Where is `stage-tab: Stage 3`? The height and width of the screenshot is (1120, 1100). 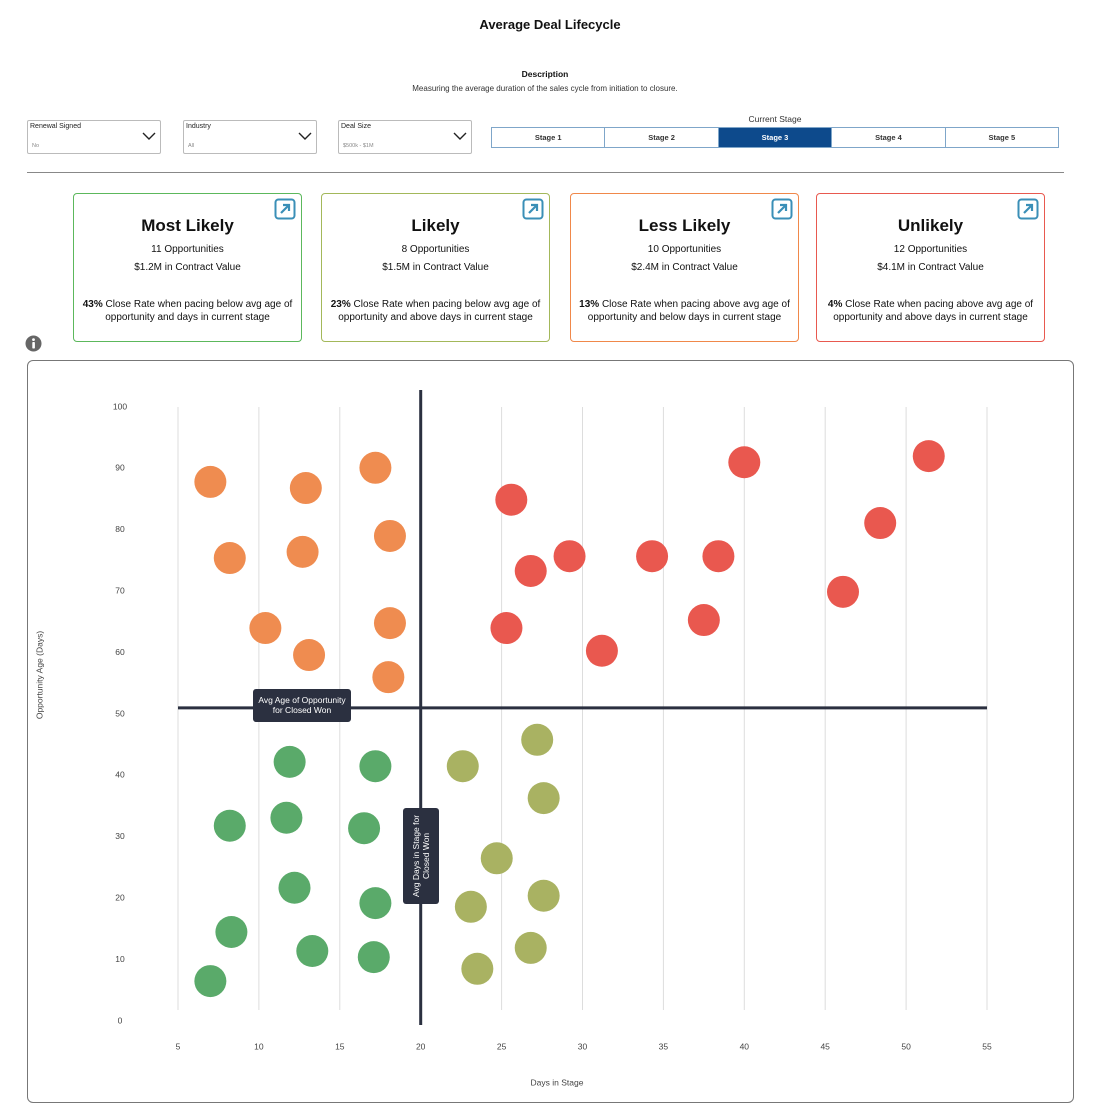 stage-tab: Stage 3 is located at coordinates (775, 137).